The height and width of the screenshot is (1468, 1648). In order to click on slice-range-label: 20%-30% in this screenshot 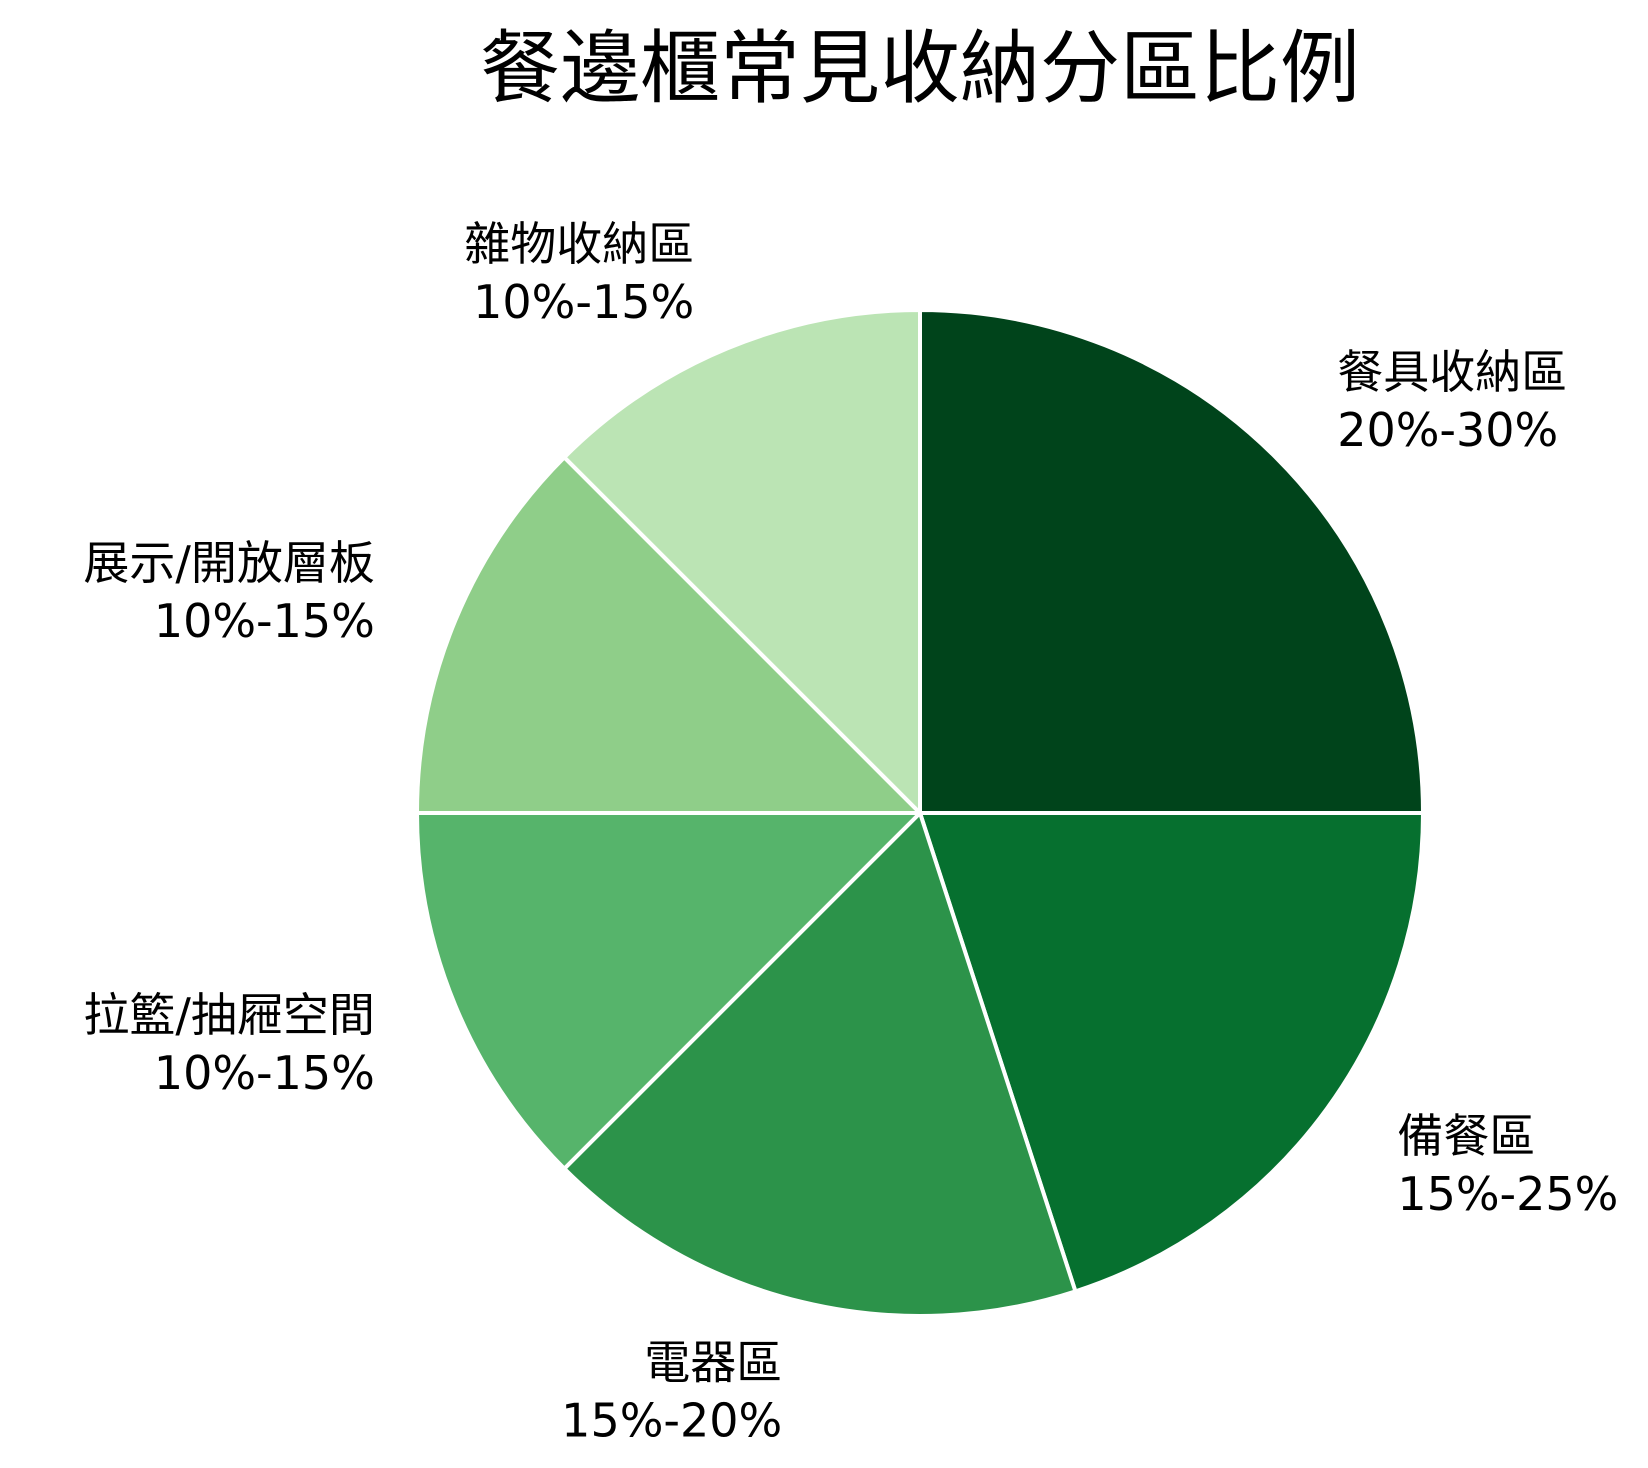, I will do `click(1447, 430)`.